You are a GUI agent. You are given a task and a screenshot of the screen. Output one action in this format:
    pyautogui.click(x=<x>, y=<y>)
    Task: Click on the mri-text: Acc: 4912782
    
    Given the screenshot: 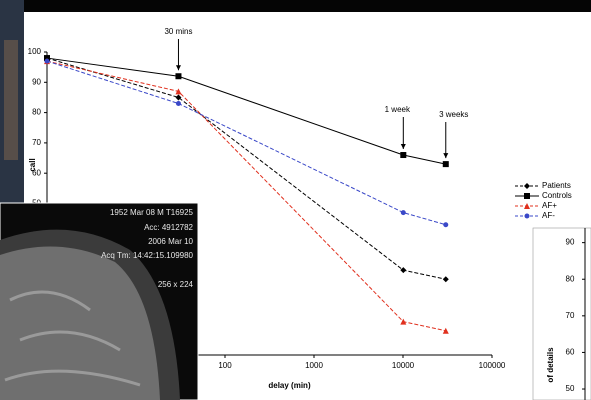 What is the action you would take?
    pyautogui.click(x=168, y=227)
    